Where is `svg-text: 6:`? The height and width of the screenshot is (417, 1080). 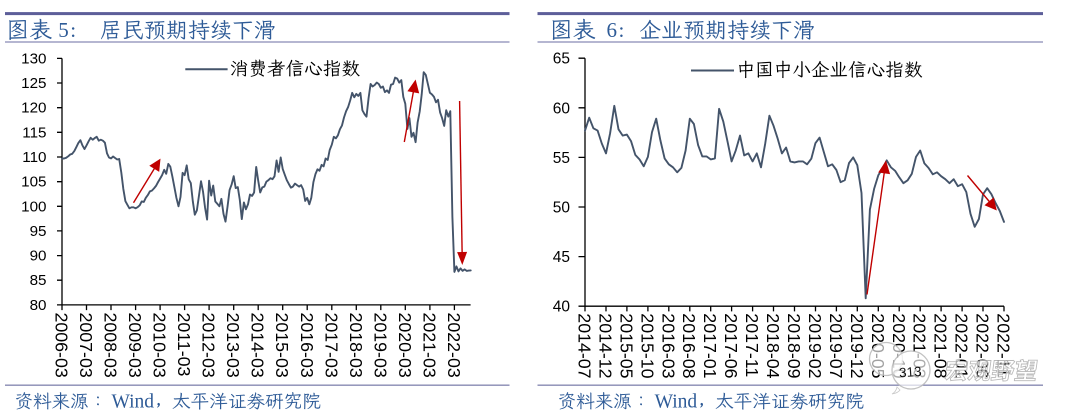
svg-text: 6: is located at coordinates (616, 30).